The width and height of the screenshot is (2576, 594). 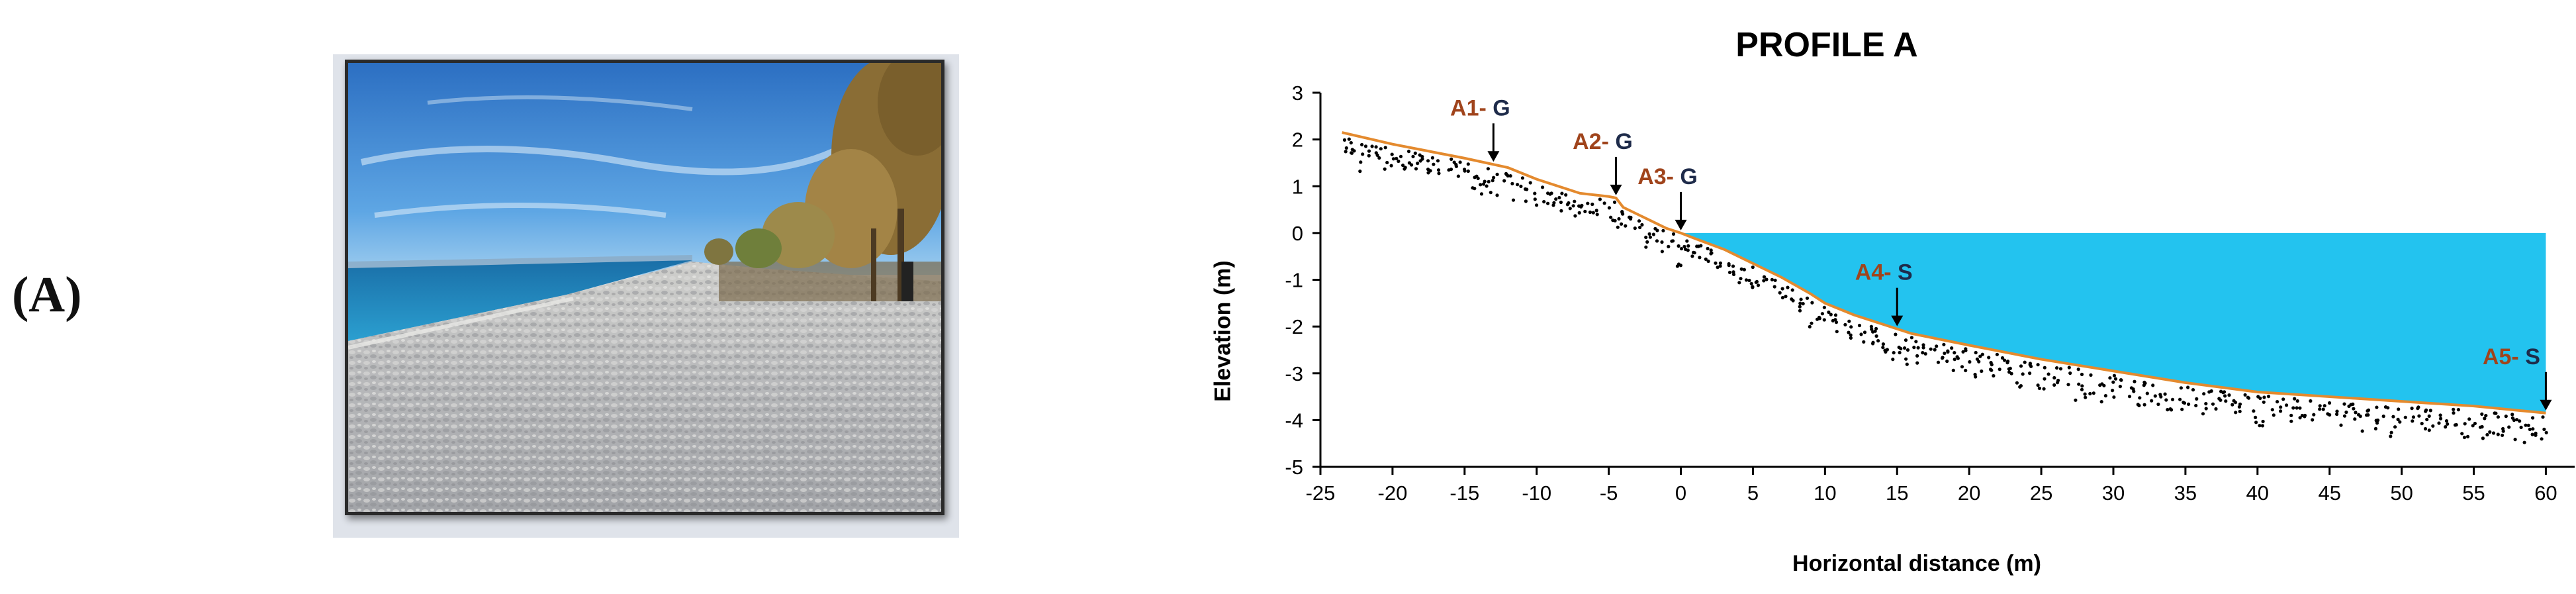 I want to click on annotation-label: A4- S, so click(x=1884, y=272).